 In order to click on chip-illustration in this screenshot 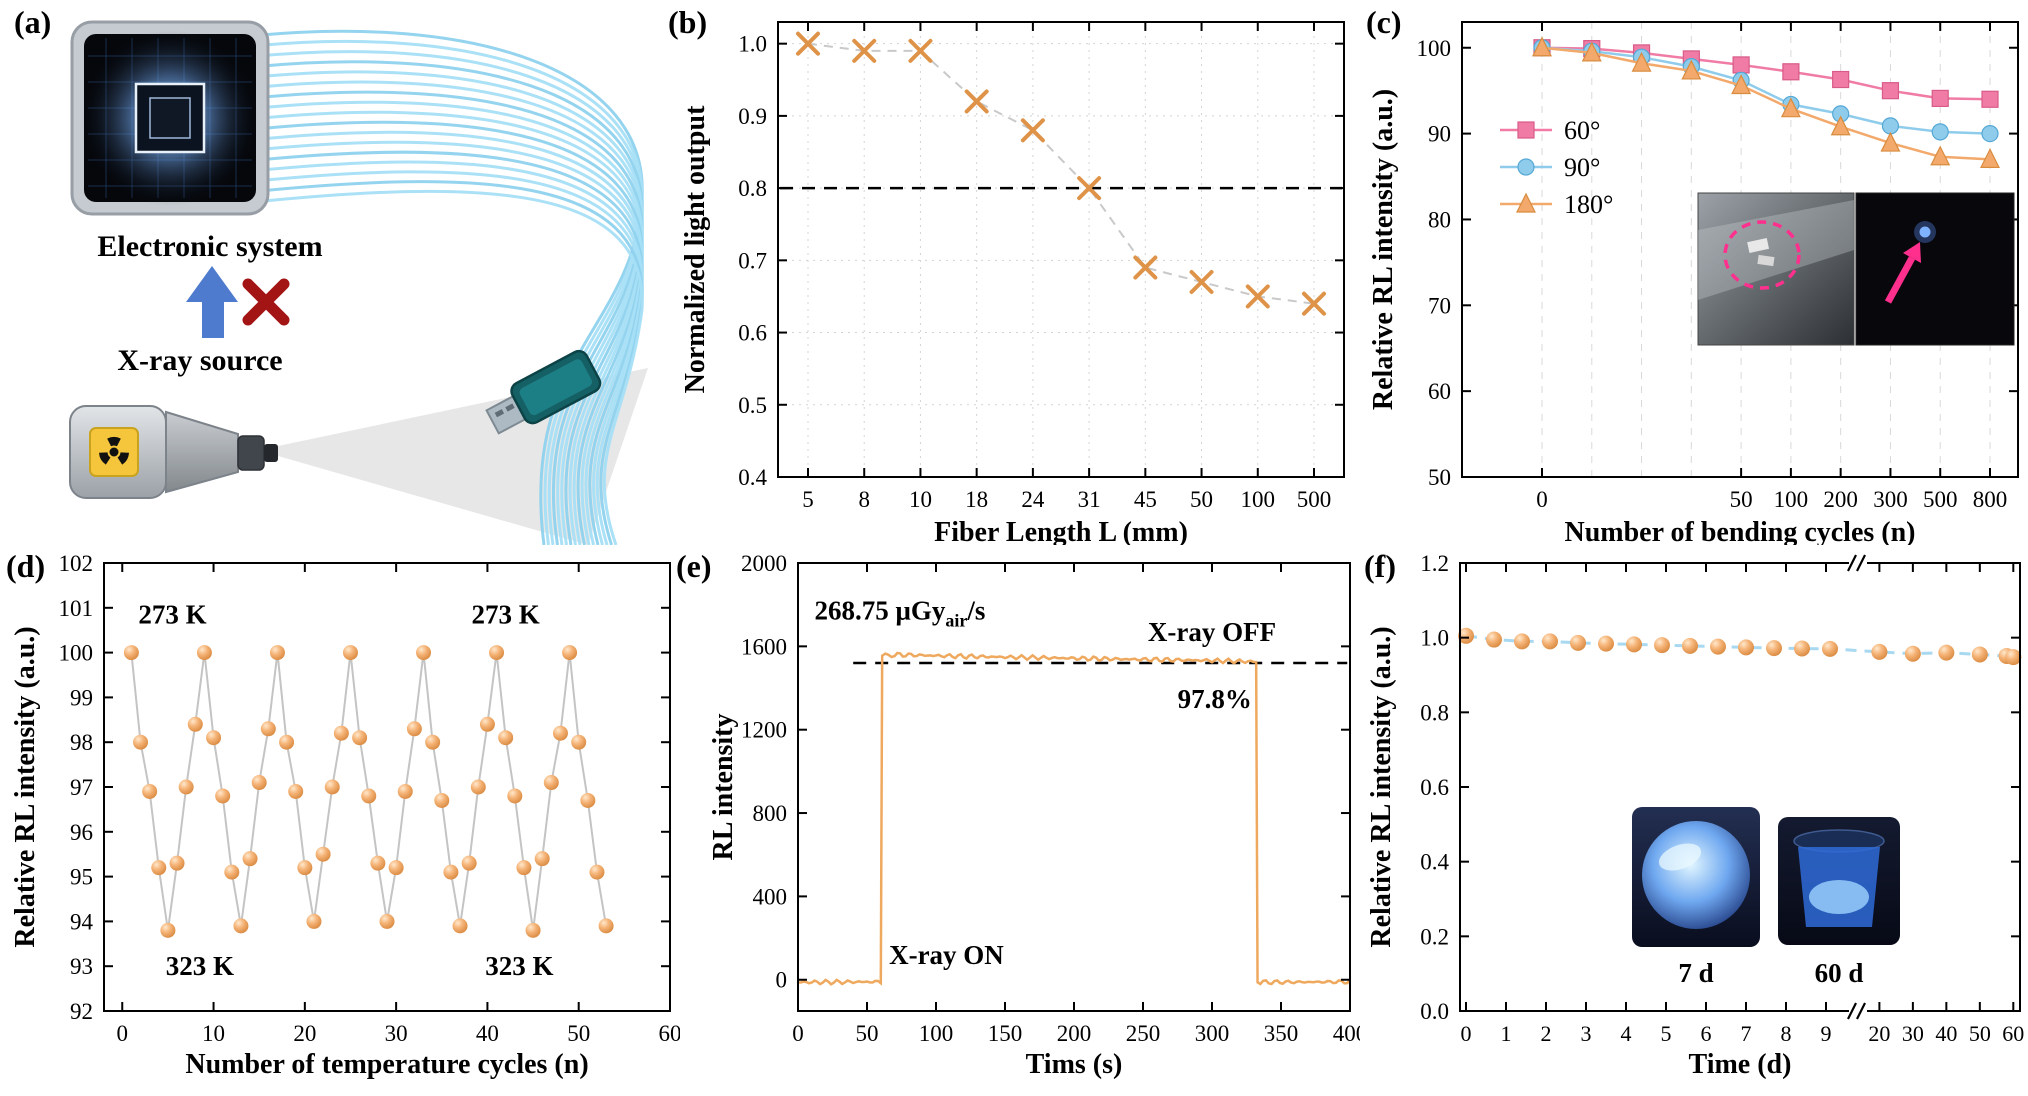, I will do `click(170, 118)`.